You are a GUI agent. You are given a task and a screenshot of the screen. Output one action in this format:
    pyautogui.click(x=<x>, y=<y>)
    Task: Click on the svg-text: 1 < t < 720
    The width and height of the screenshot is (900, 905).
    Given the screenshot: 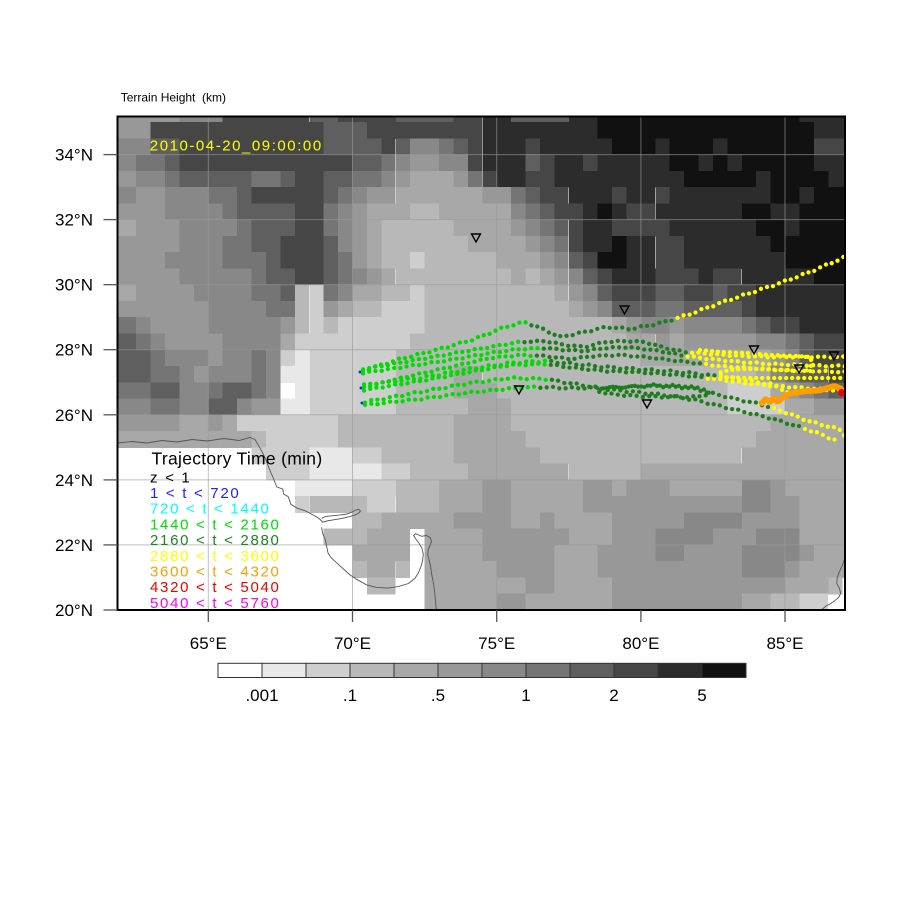 What is the action you would take?
    pyautogui.click(x=195, y=493)
    